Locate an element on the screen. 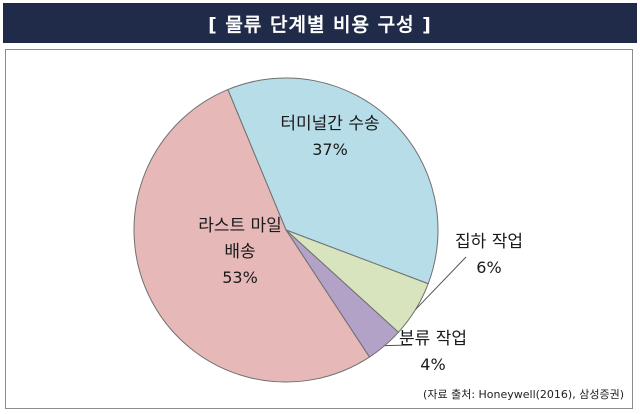 The width and height of the screenshot is (640, 414). slice-label: 분류 작업 is located at coordinates (433, 339).